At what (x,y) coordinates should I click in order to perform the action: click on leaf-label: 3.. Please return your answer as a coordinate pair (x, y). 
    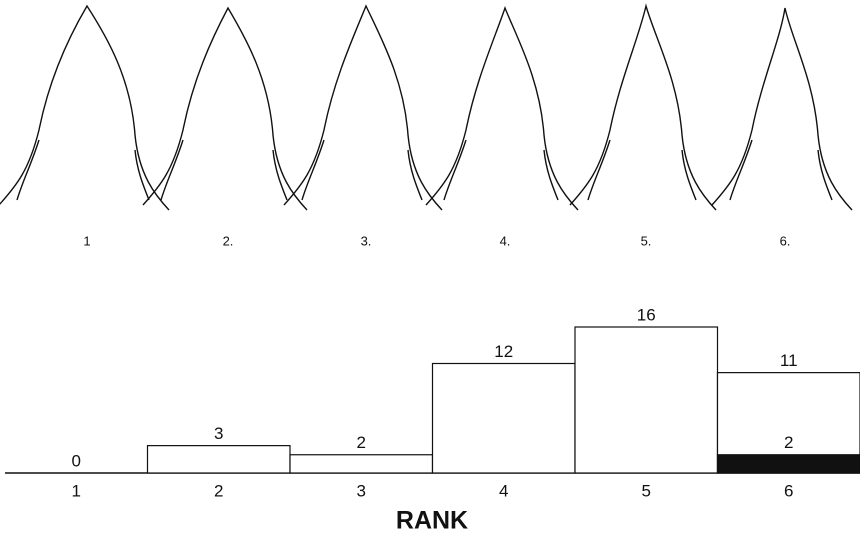
    Looking at the image, I should click on (366, 240).